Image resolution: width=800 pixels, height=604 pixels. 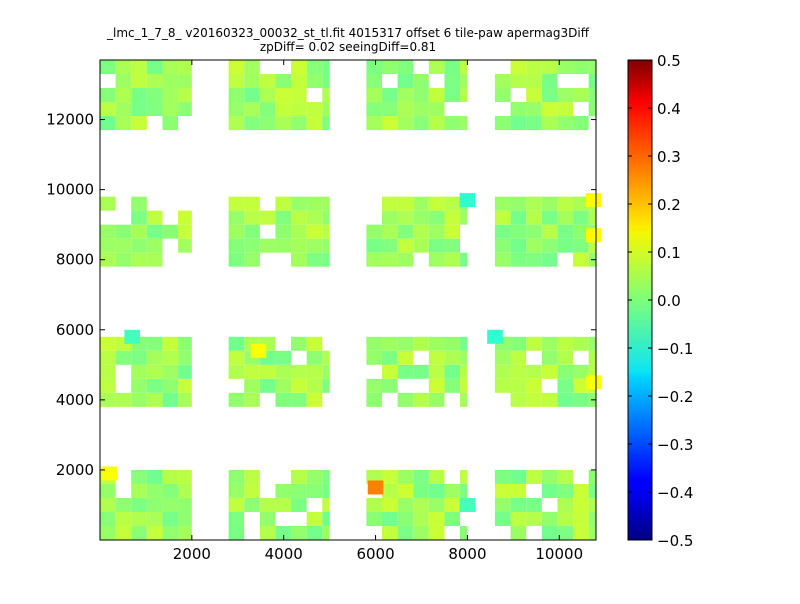 What do you see at coordinates (75, 470) in the screenshot?
I see `y-tick-label: 2000` at bounding box center [75, 470].